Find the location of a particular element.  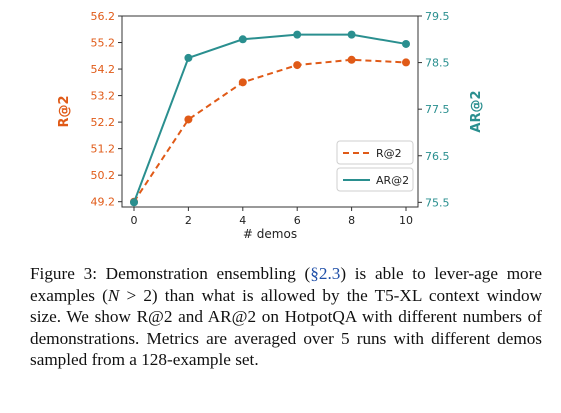

left-tick-label: 49.2 is located at coordinates (103, 202).